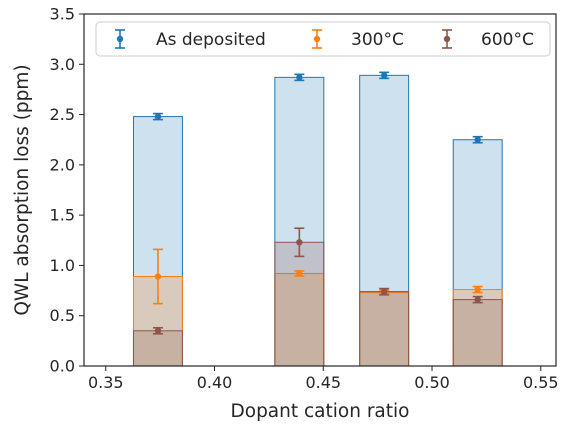  I want to click on x-tick-label-4: 0.55, so click(541, 382).